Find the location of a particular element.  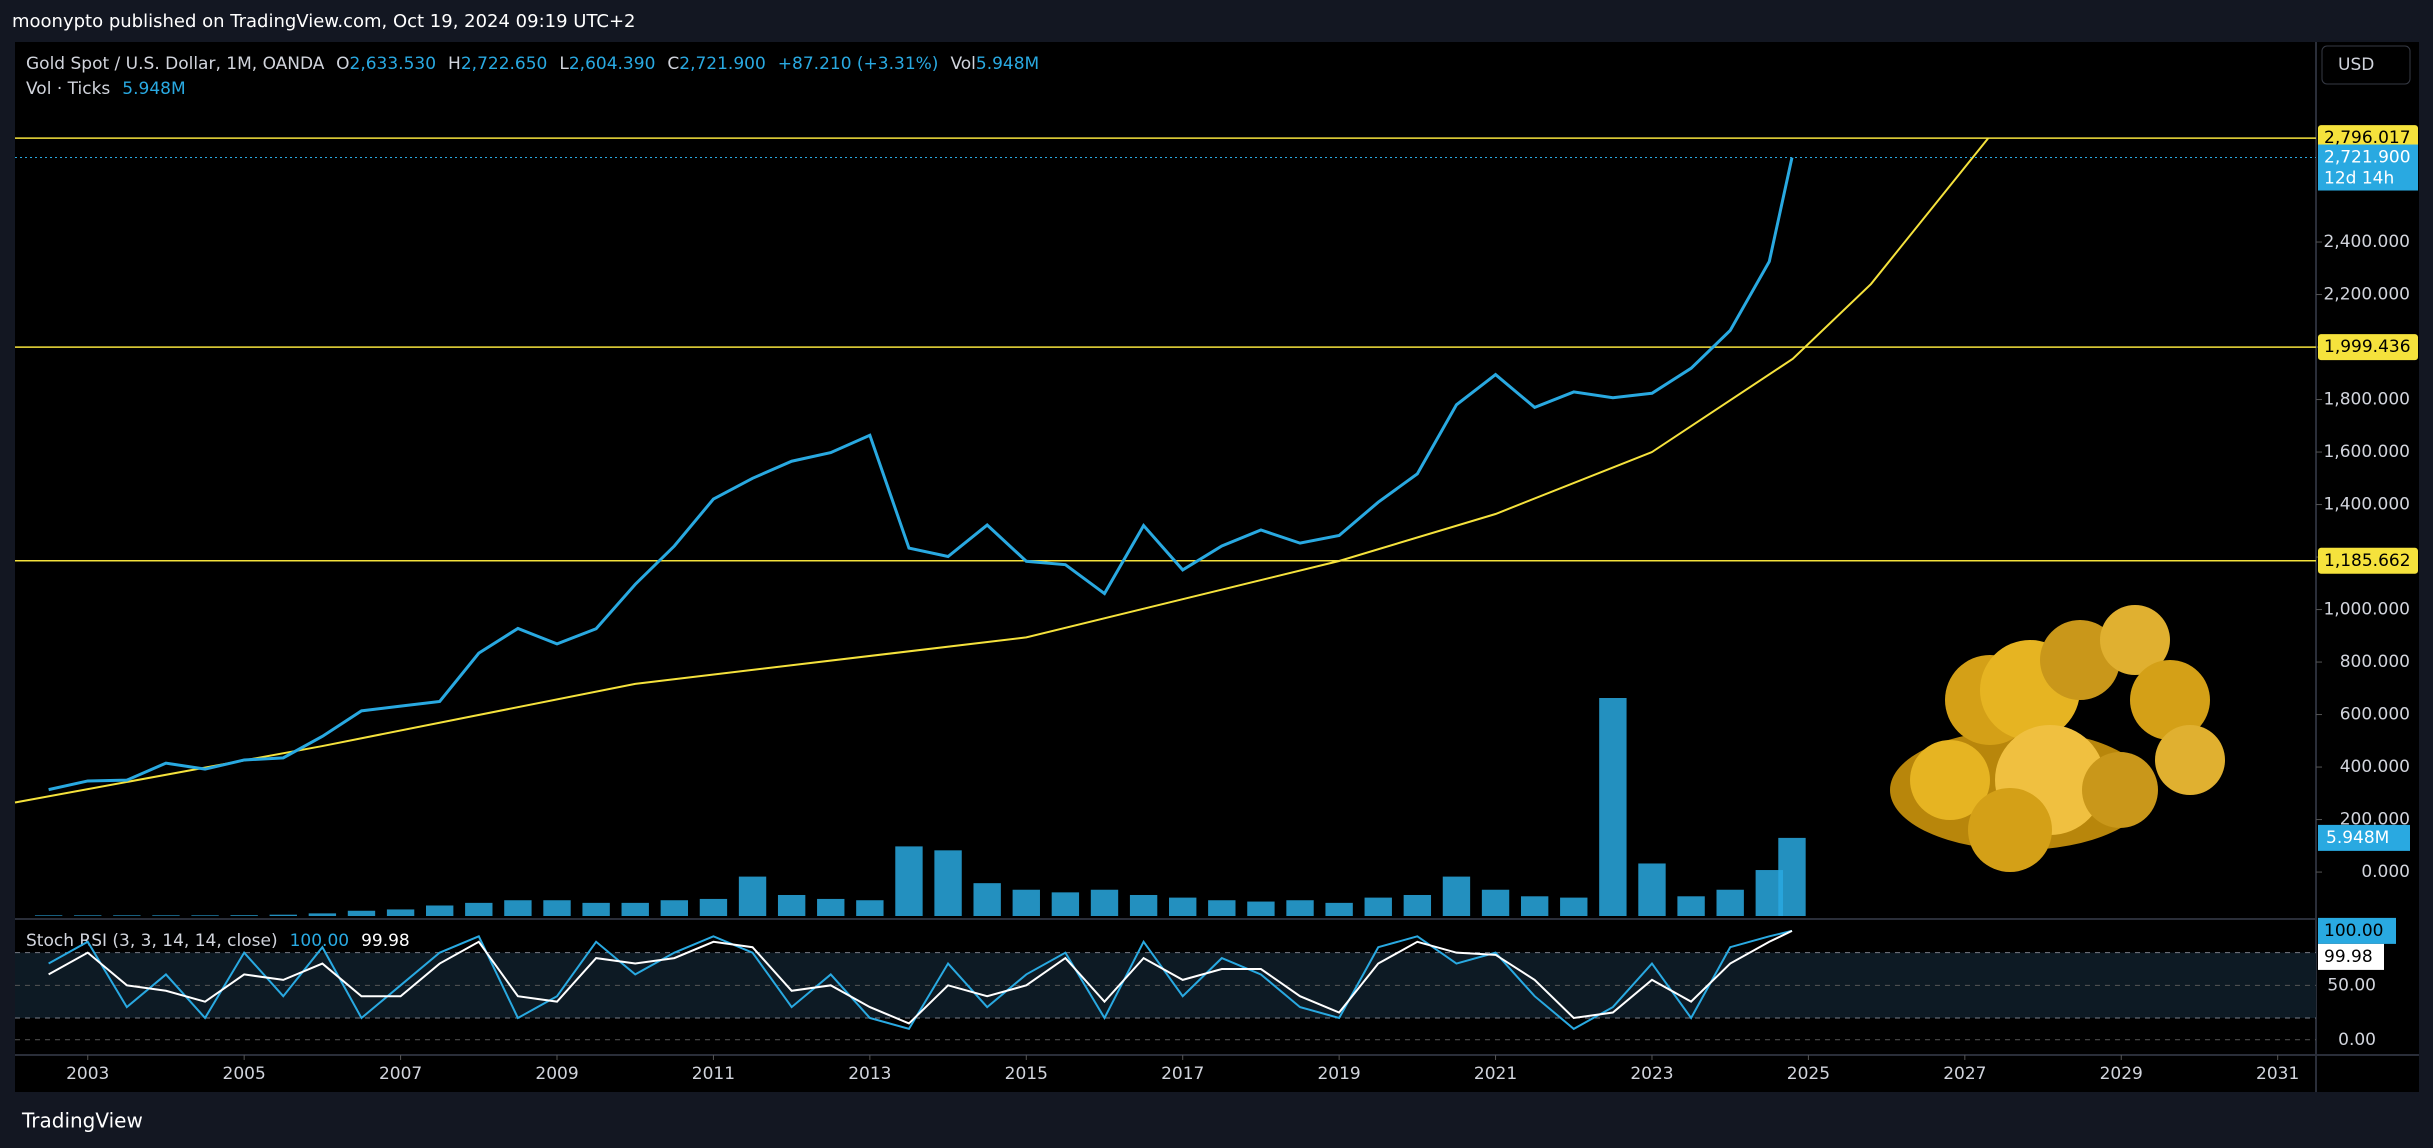

y-tick-label: 1,000.000 is located at coordinates (2366, 610).